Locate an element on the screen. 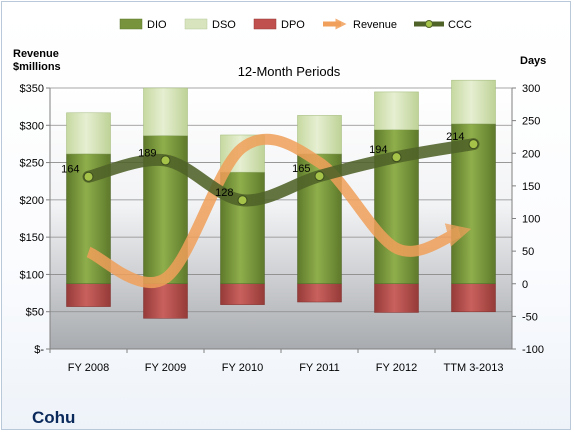  ccc-data-label: 165 is located at coordinates (301, 169).